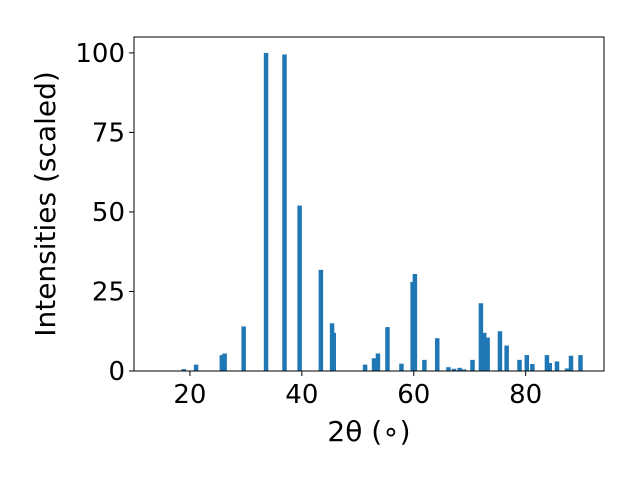 The height and width of the screenshot is (480, 640). What do you see at coordinates (108, 133) in the screenshot?
I see `y-tick-label: 75` at bounding box center [108, 133].